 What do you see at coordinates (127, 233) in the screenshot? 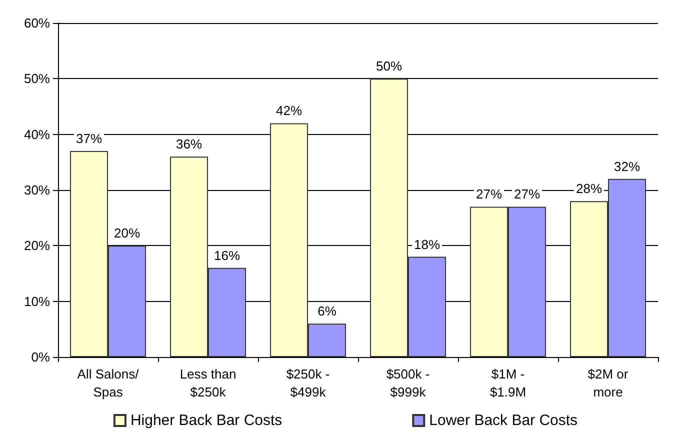
I see `data-label: 20%` at bounding box center [127, 233].